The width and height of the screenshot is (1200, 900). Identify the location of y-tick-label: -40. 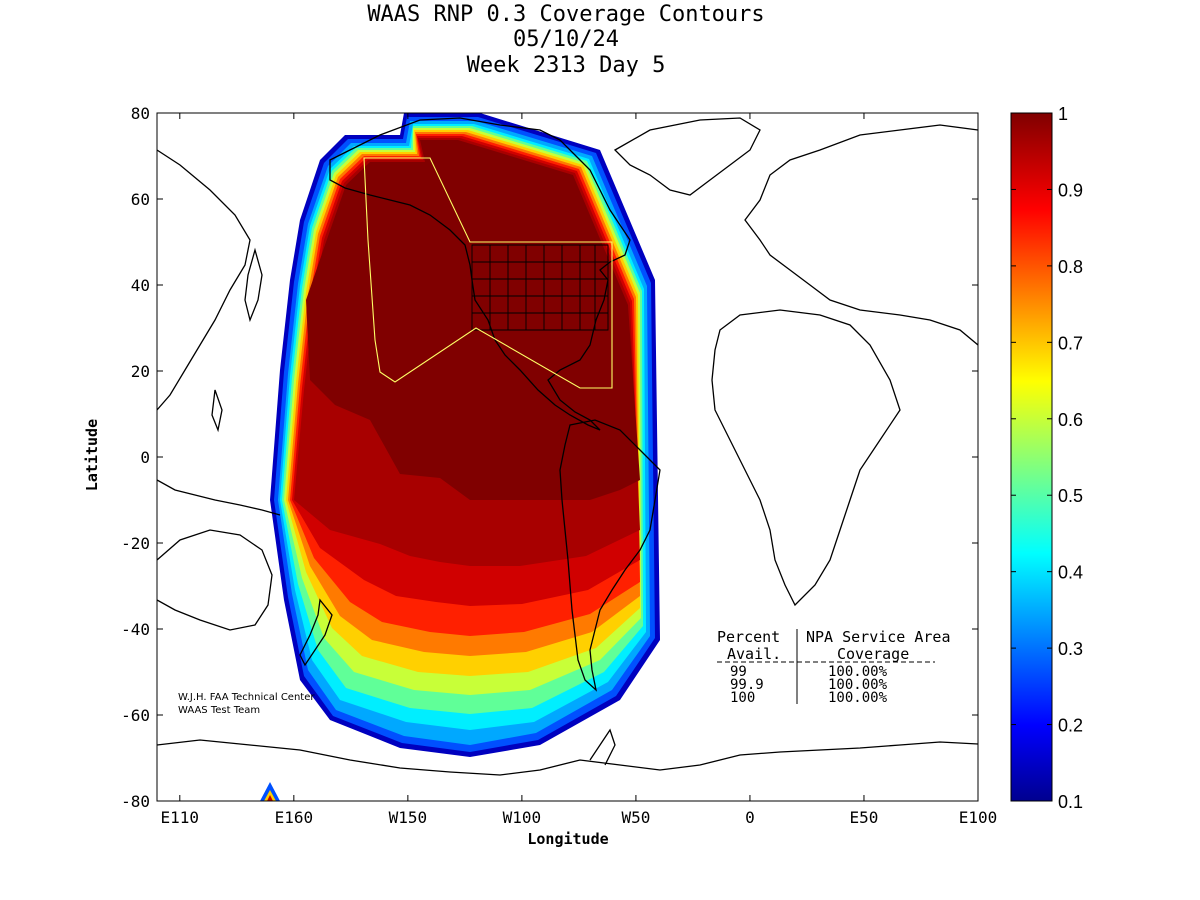
(135, 629).